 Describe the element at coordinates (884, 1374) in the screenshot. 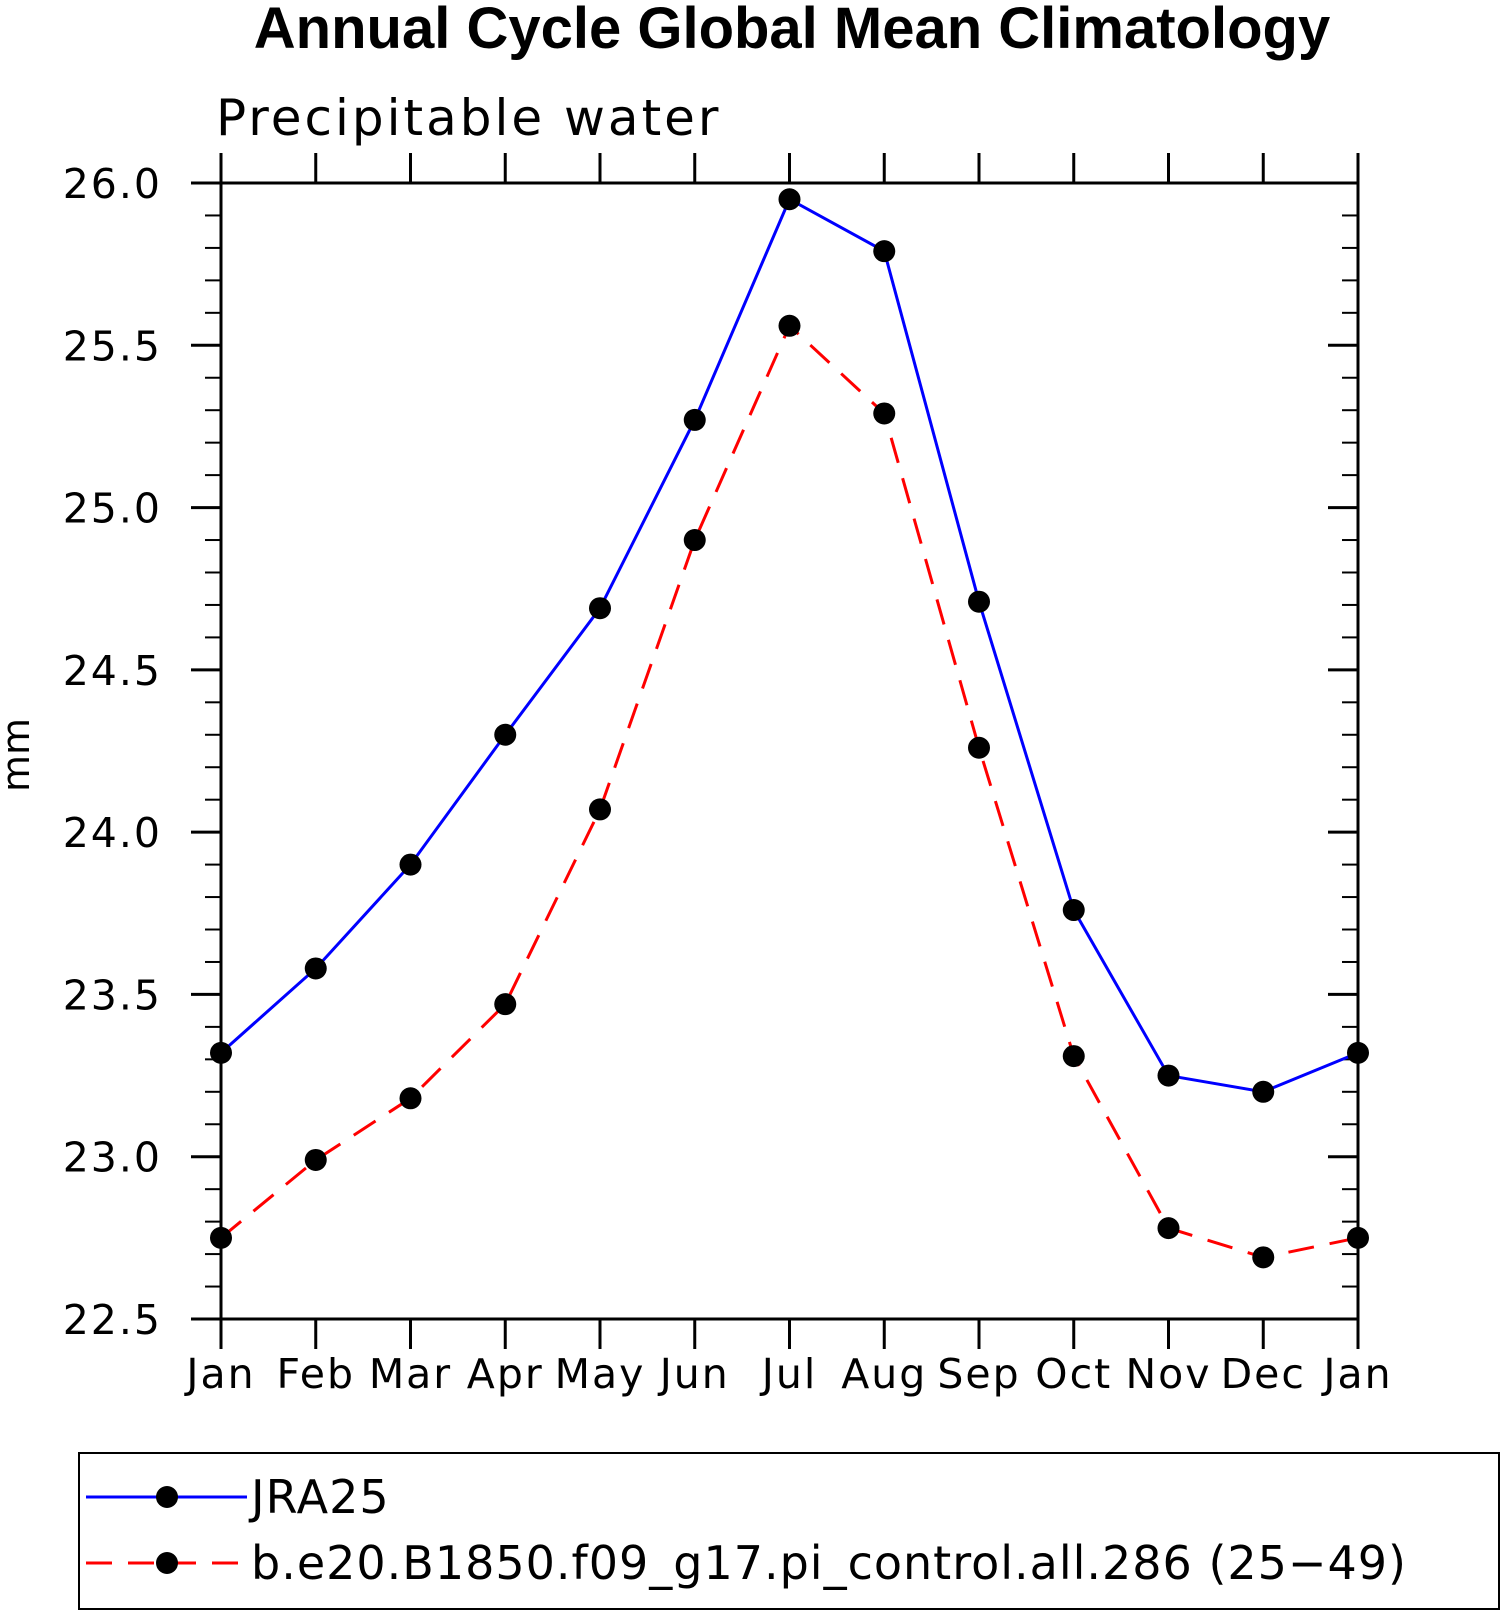

I see `x-tick-label: Aug` at that location.